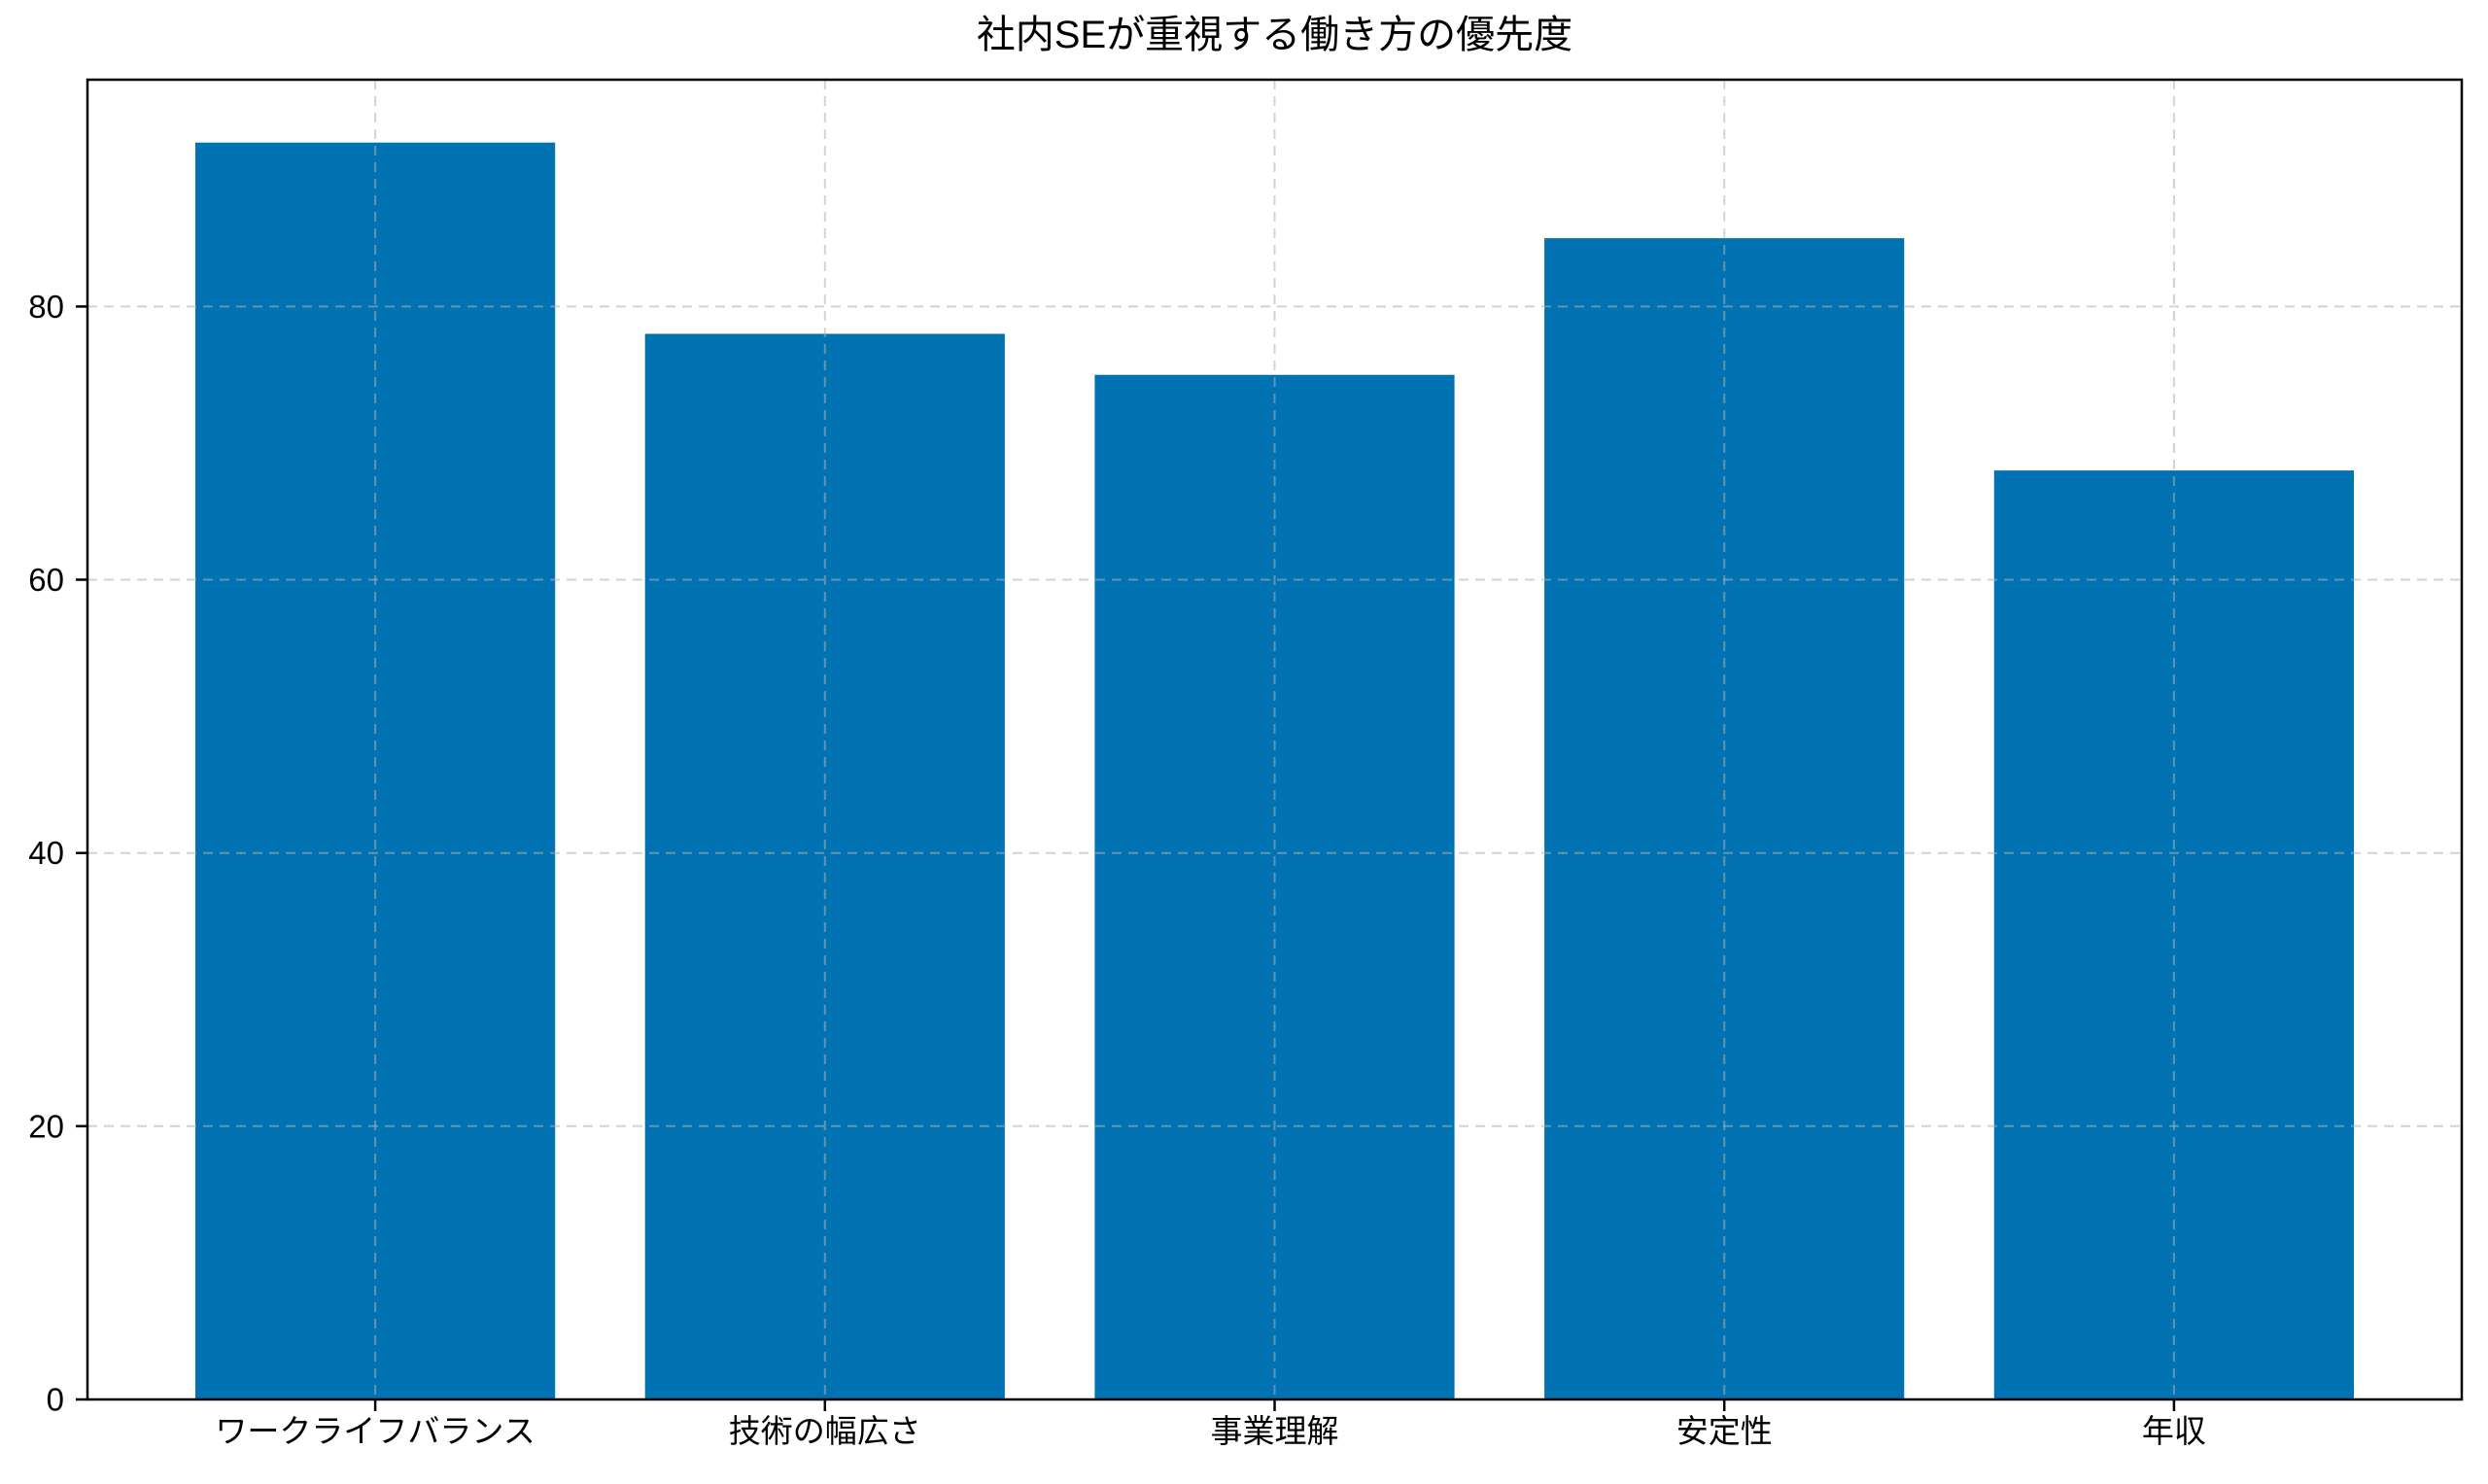 The height and width of the screenshot is (1484, 2488). What do you see at coordinates (46, 1126) in the screenshot?
I see `y-tick-label: 20` at bounding box center [46, 1126].